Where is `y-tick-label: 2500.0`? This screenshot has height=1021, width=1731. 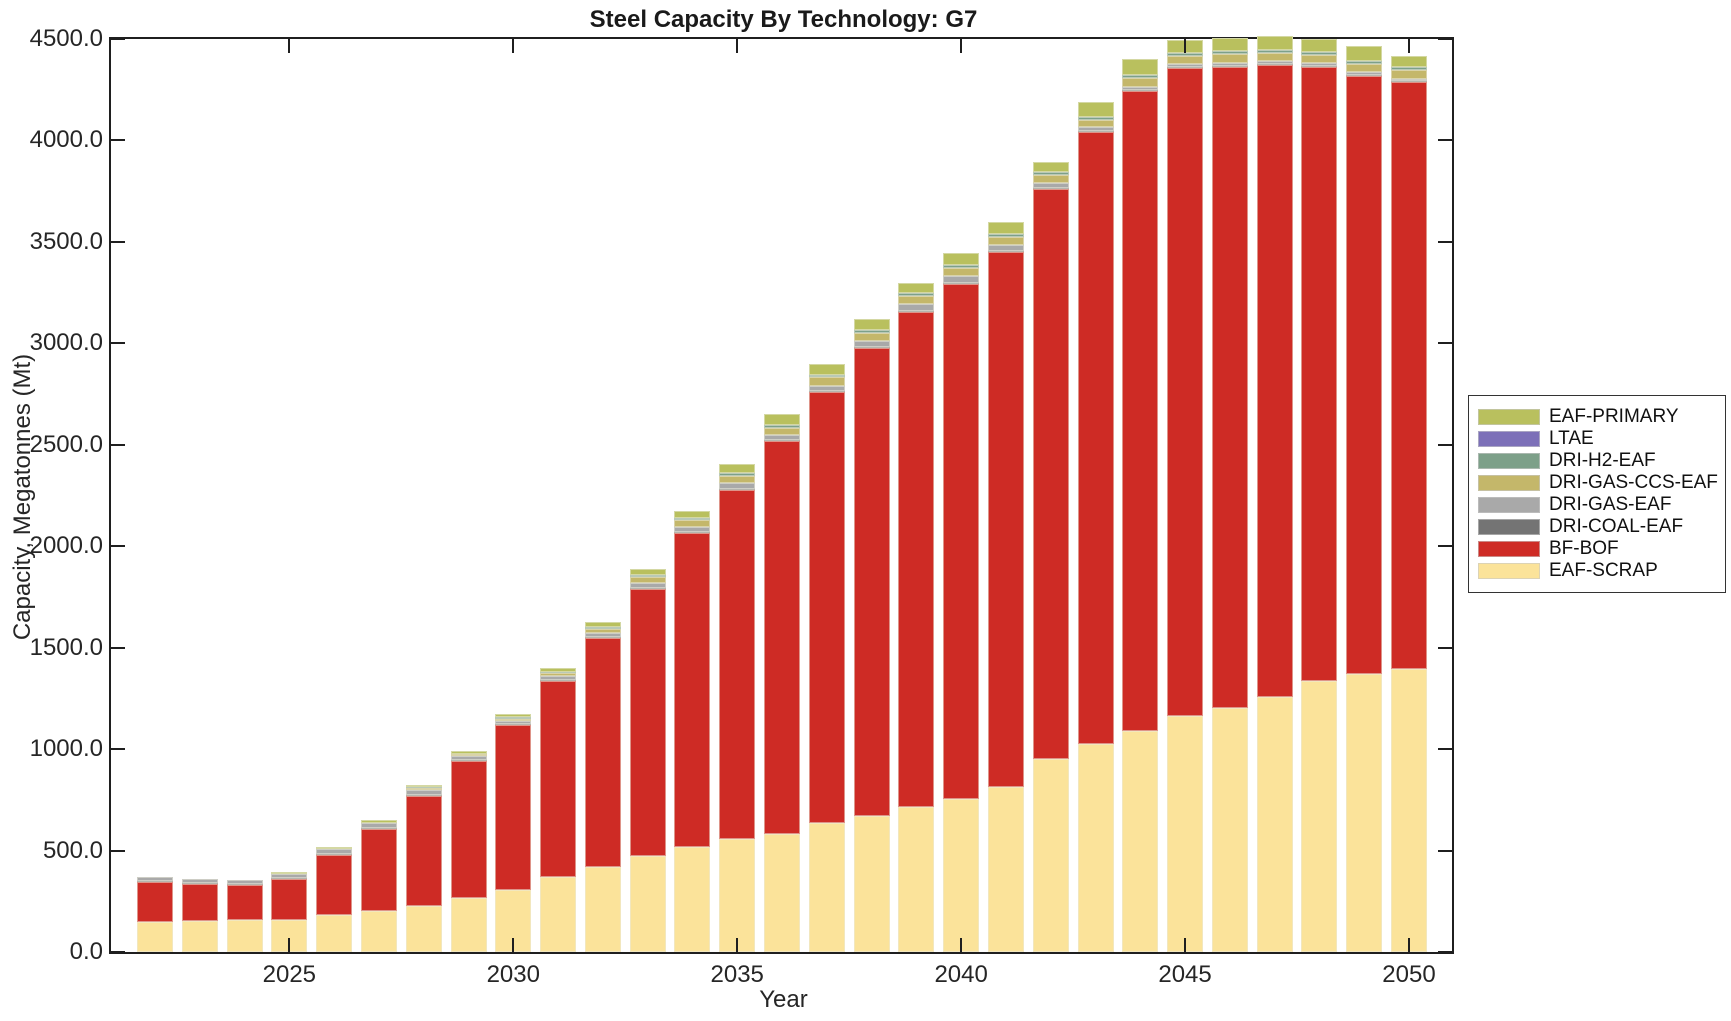
y-tick-label: 2500.0 is located at coordinates (66, 444).